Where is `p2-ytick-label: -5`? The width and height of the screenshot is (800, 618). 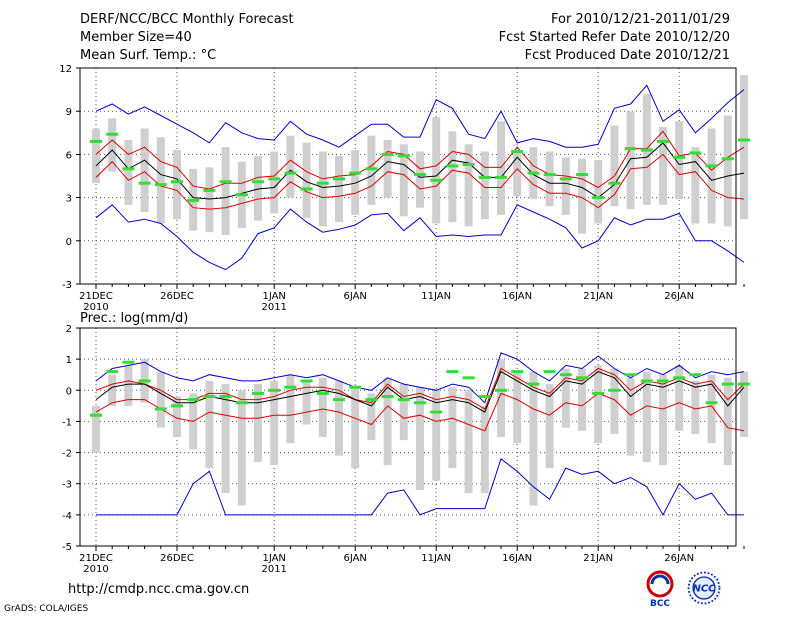
p2-ytick-label: -5 is located at coordinates (67, 547).